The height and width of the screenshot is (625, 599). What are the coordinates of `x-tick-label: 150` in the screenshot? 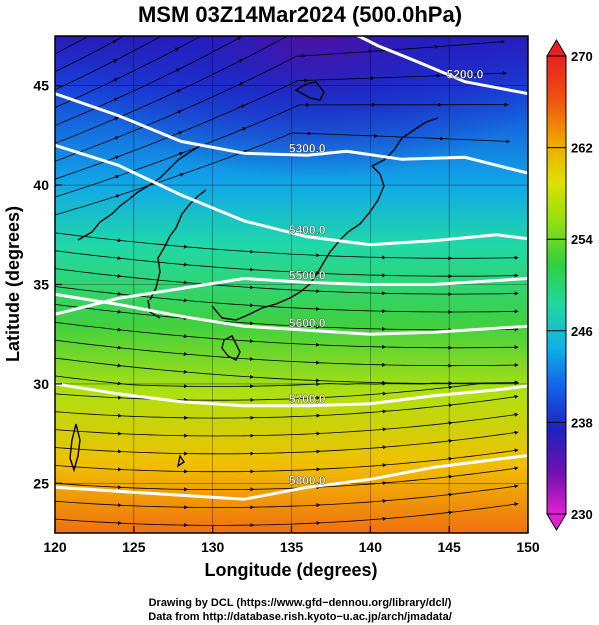 It's located at (528, 547).